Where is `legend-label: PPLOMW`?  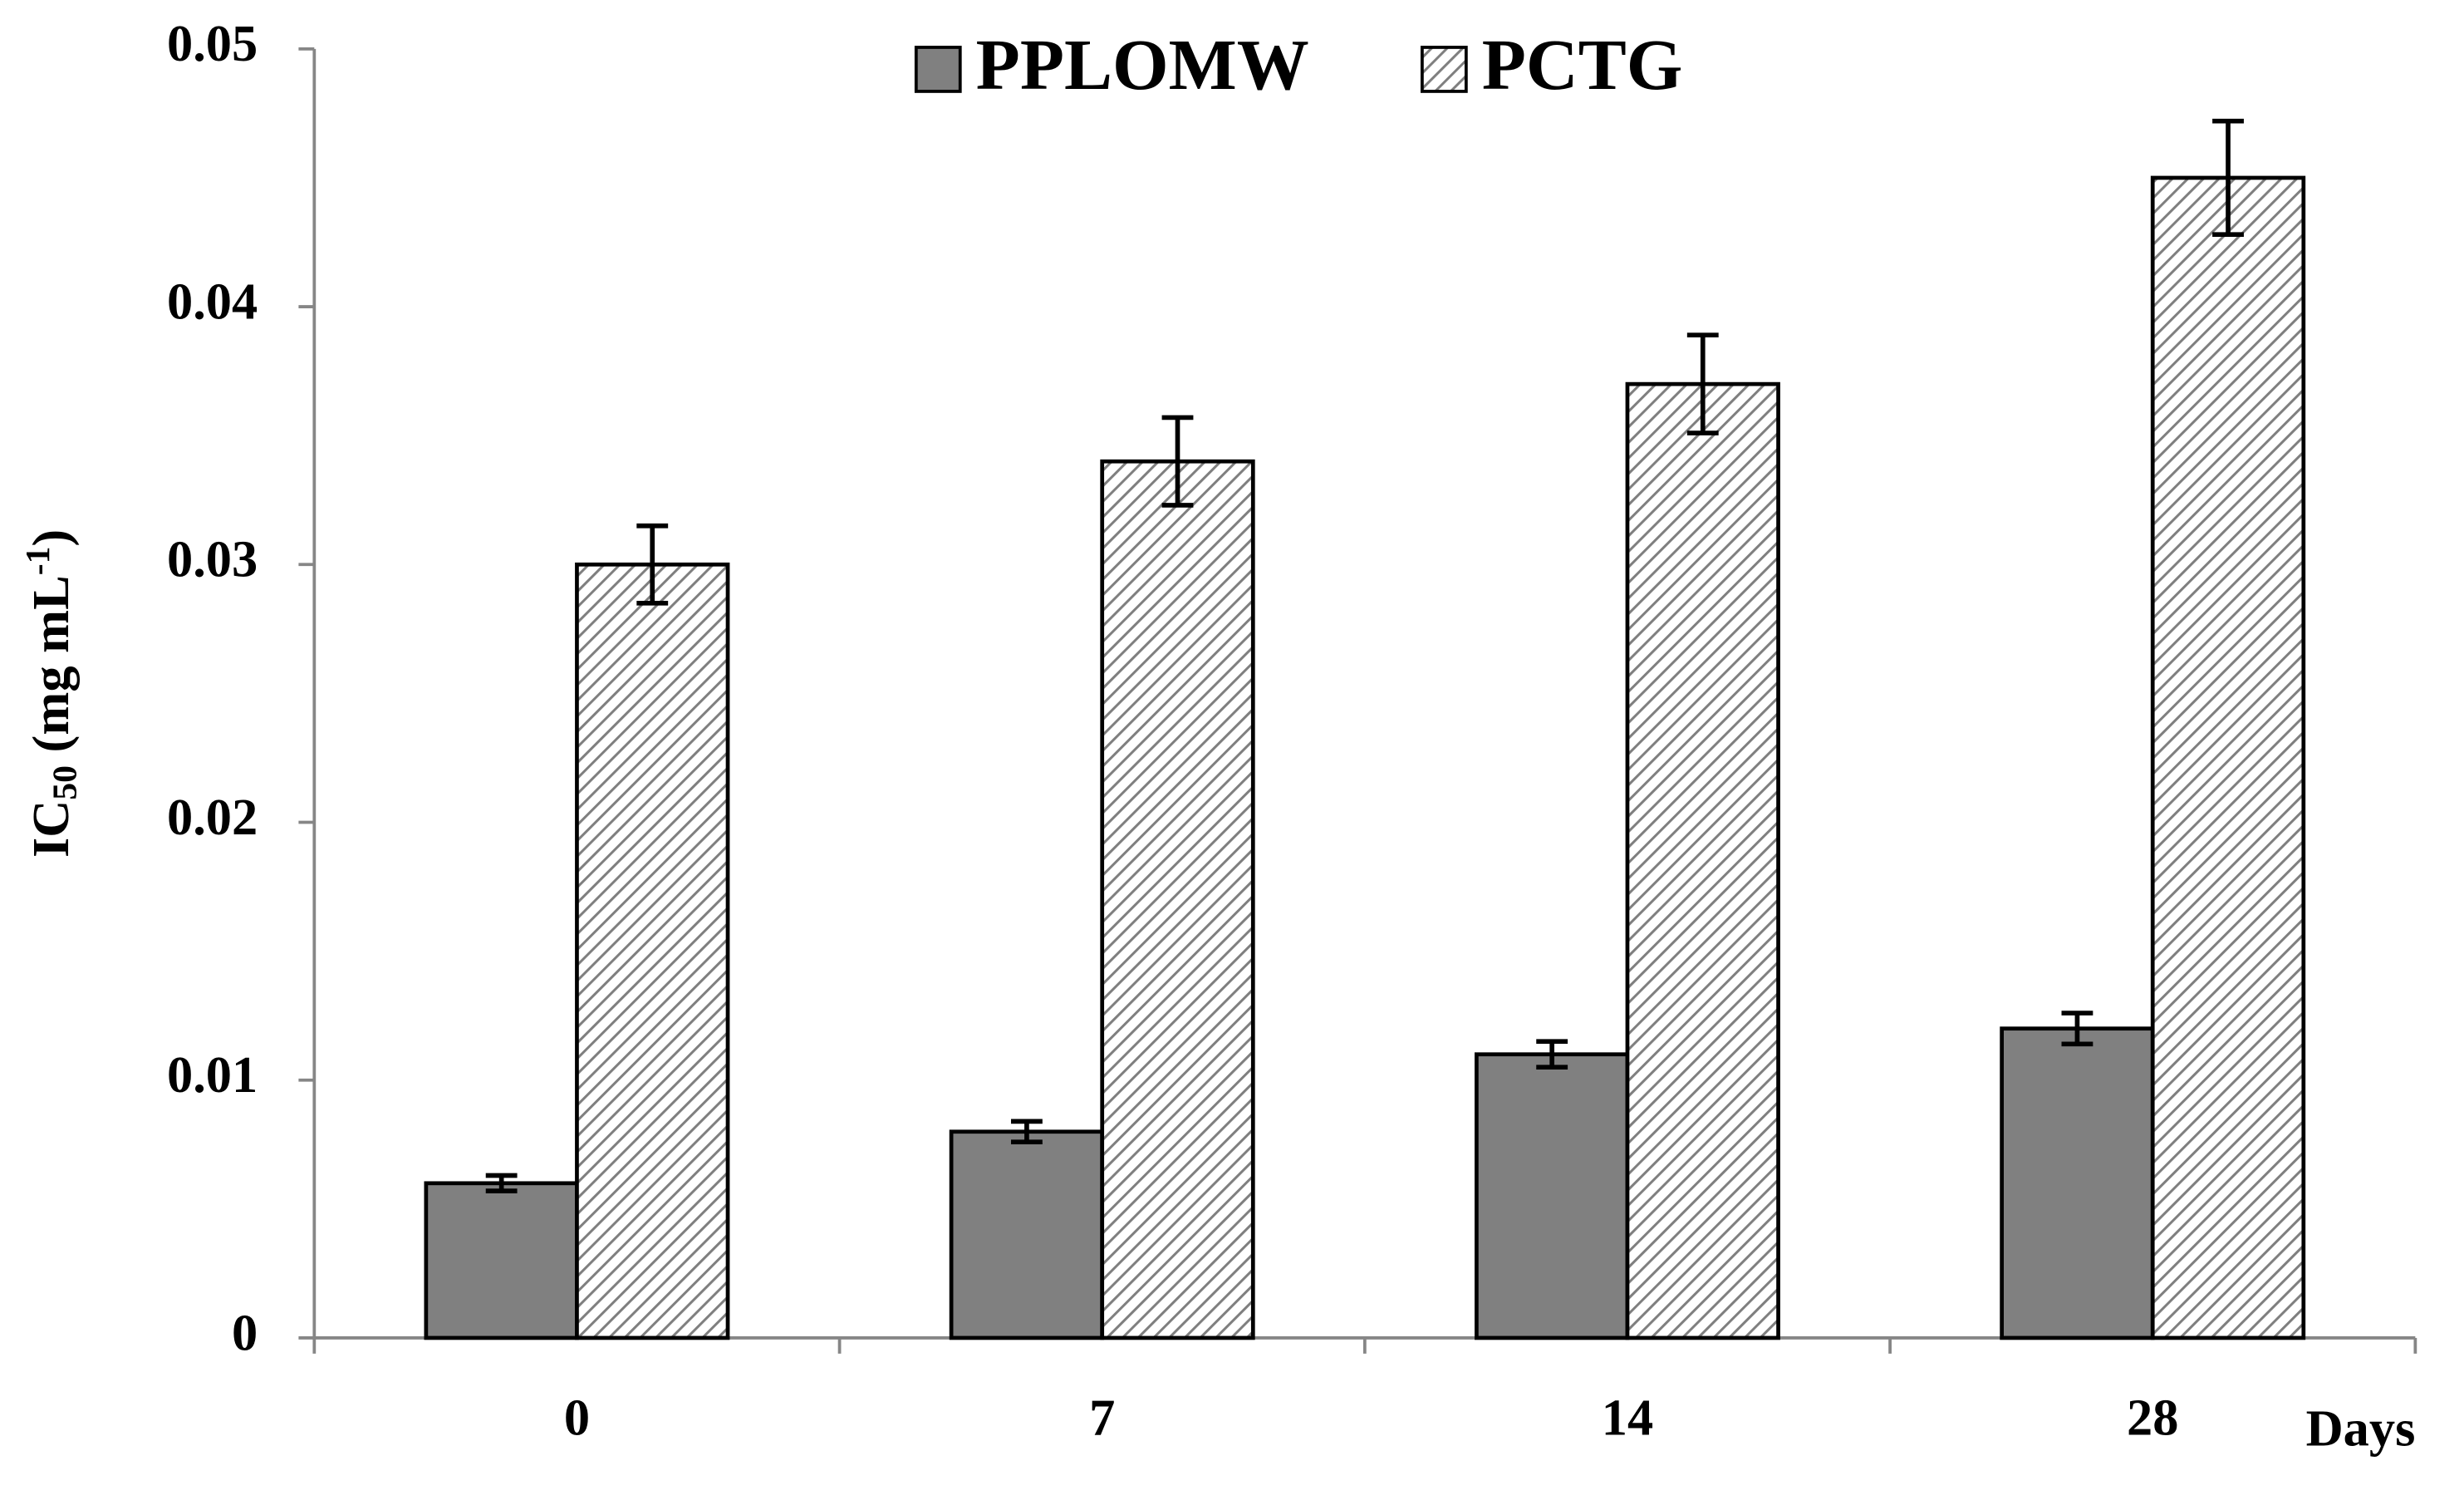 legend-label: PPLOMW is located at coordinates (1142, 64).